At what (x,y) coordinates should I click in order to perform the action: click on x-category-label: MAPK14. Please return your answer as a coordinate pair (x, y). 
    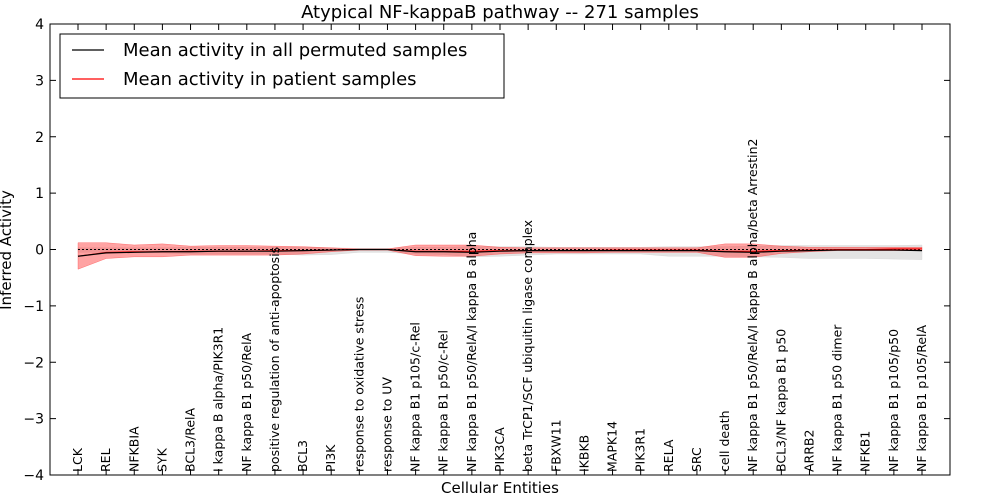
    Looking at the image, I should click on (612, 446).